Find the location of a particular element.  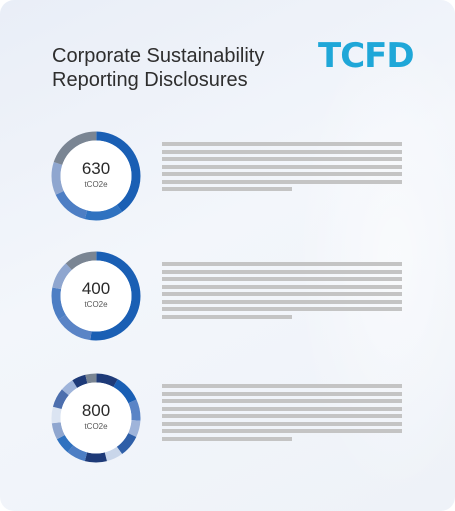

donut-chart: 630 tCO2e is located at coordinates (96, 176).